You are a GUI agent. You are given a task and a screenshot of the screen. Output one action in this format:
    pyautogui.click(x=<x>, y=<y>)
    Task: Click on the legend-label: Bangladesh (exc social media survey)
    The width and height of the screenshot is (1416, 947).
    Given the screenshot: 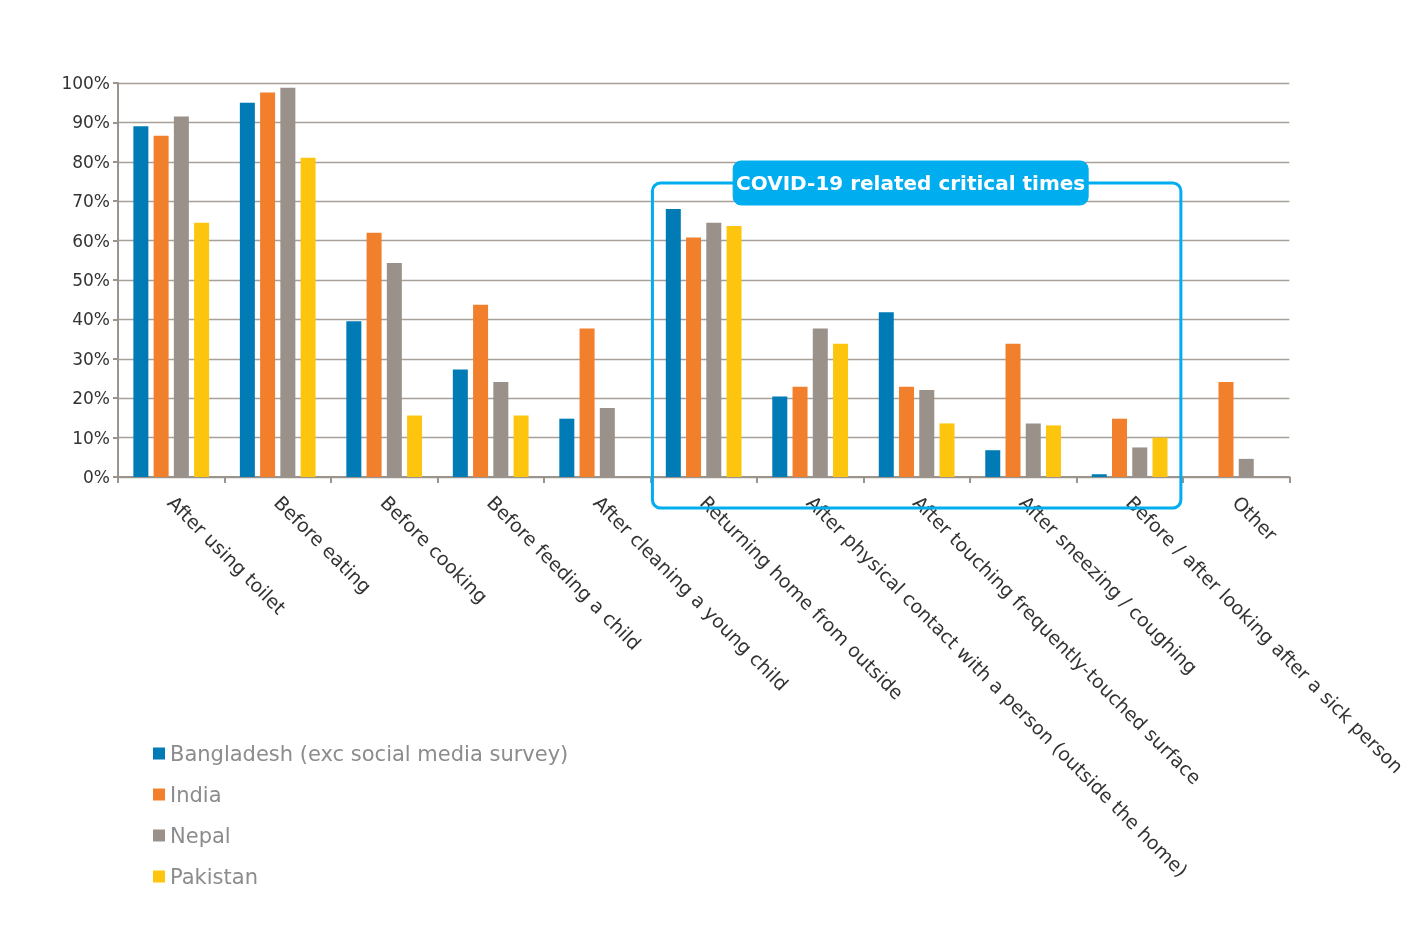 What is the action you would take?
    pyautogui.click(x=369, y=753)
    